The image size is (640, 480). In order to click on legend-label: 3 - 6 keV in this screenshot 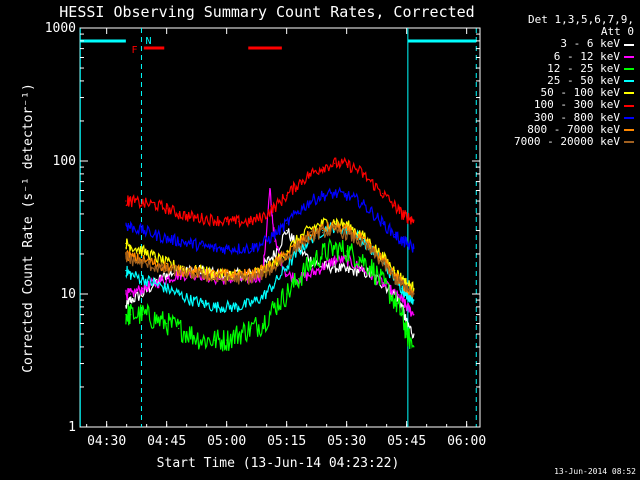, I will do `click(590, 44)`.